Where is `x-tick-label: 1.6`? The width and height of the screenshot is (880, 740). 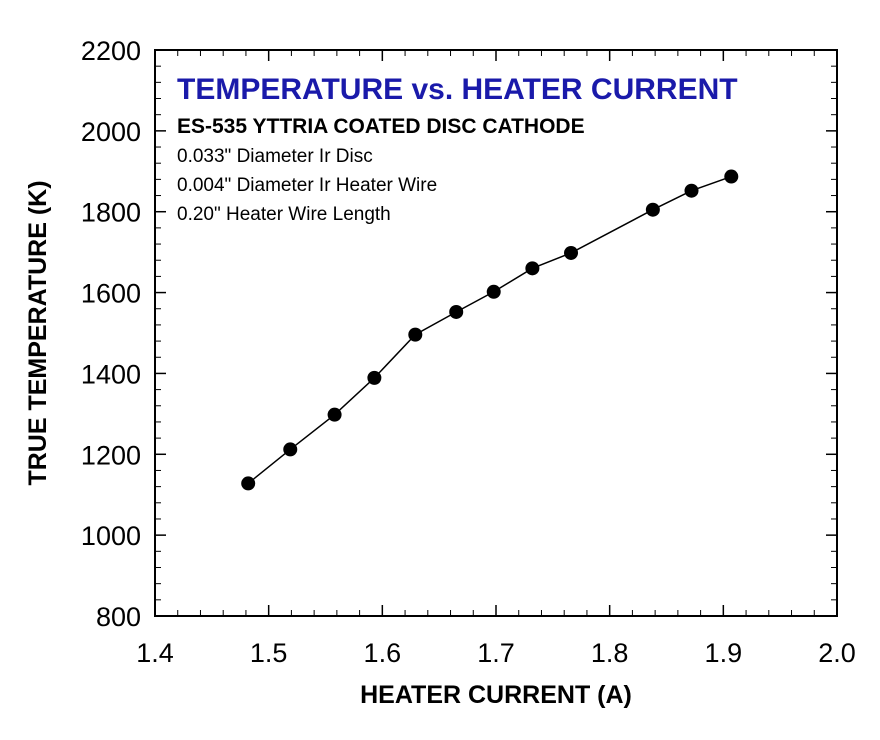 x-tick-label: 1.6 is located at coordinates (383, 653).